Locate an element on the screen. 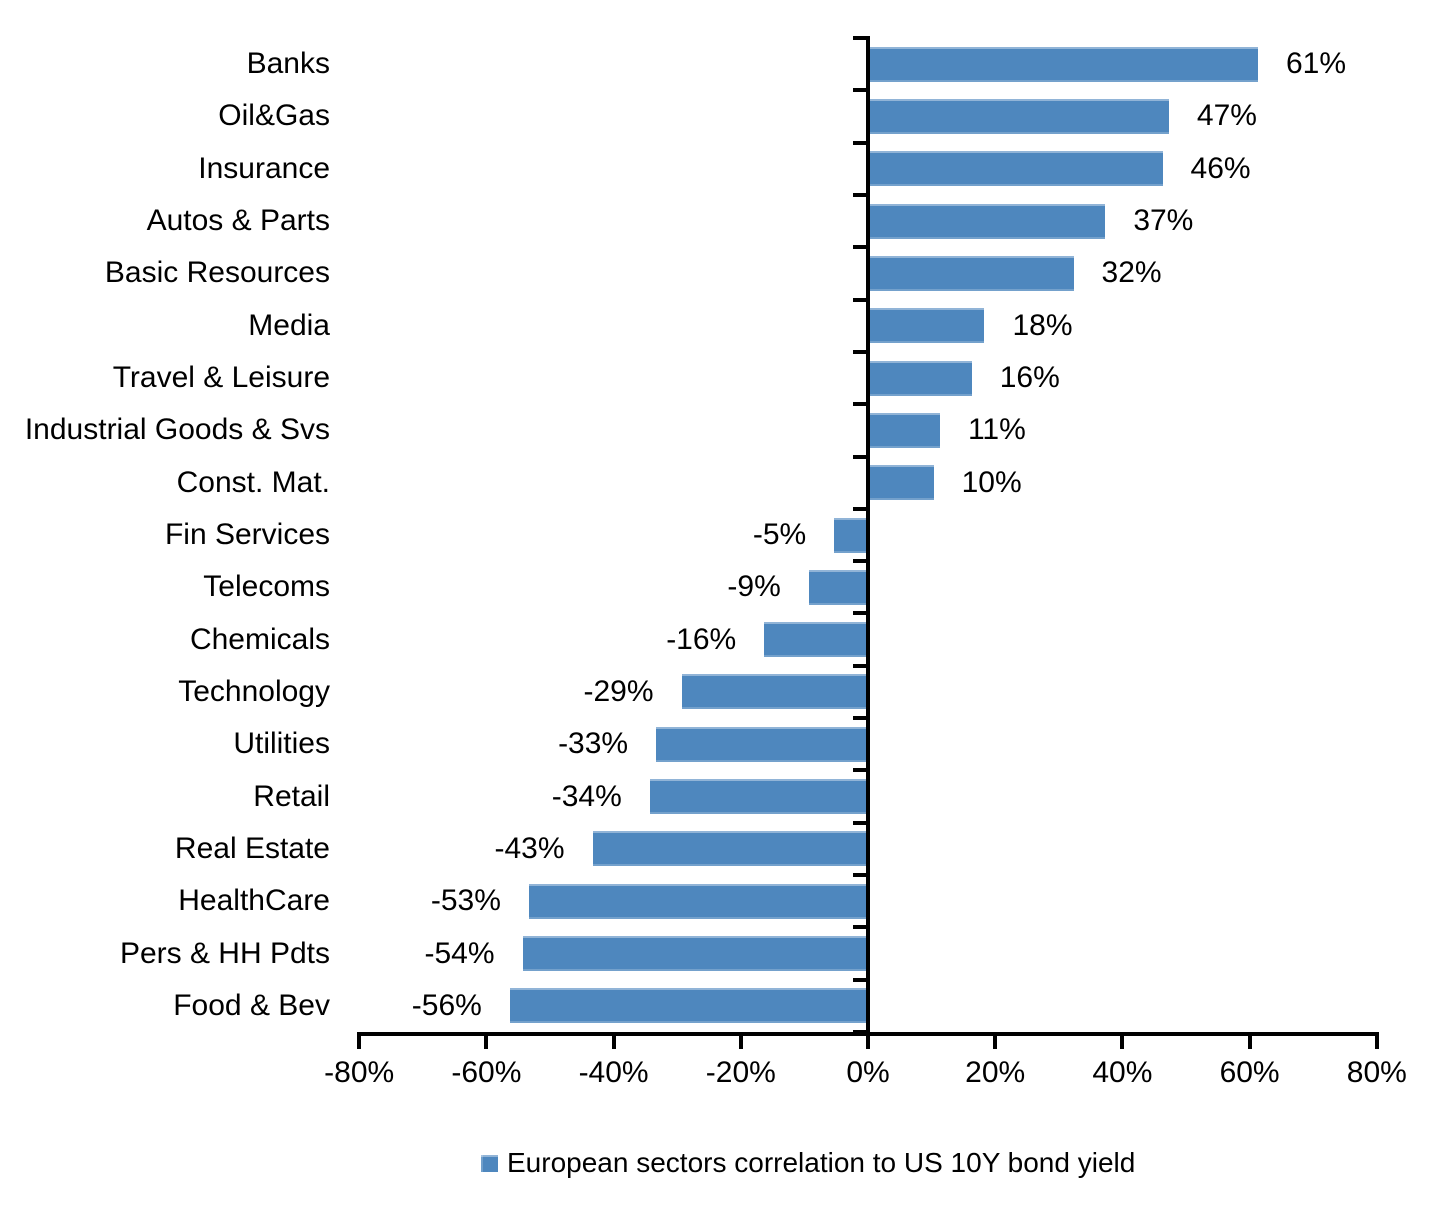 The height and width of the screenshot is (1226, 1439). data-label-oil-gas: 47% is located at coordinates (1226, 116).